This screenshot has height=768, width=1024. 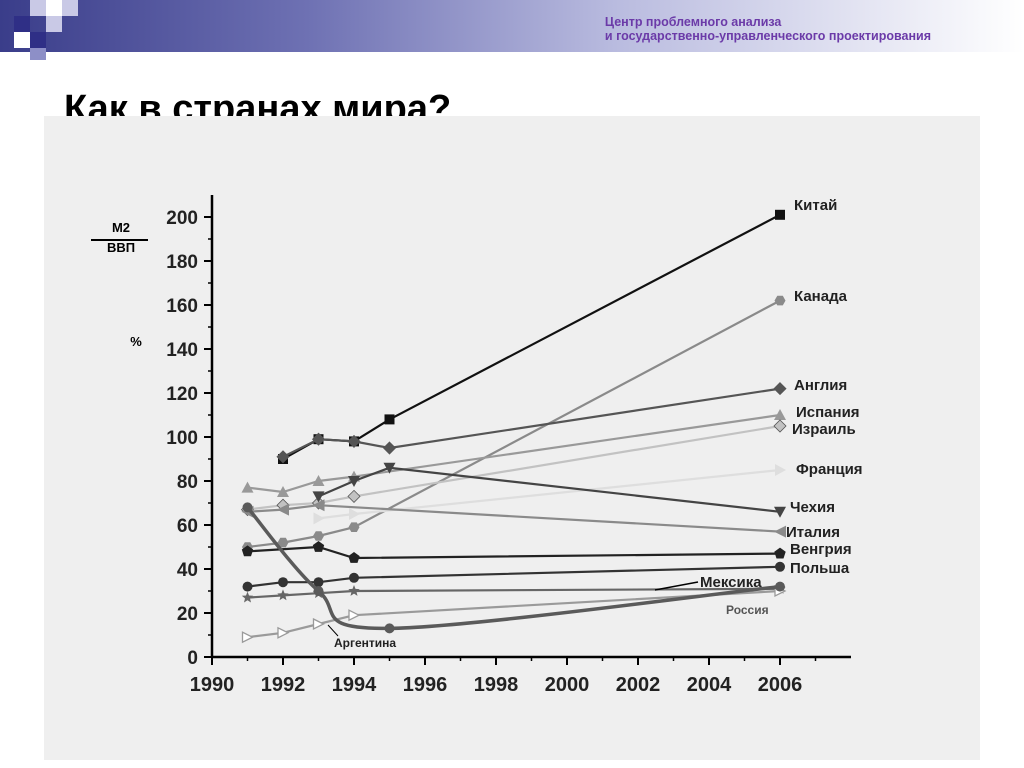 I want to click on series-испания, so click(x=513, y=453).